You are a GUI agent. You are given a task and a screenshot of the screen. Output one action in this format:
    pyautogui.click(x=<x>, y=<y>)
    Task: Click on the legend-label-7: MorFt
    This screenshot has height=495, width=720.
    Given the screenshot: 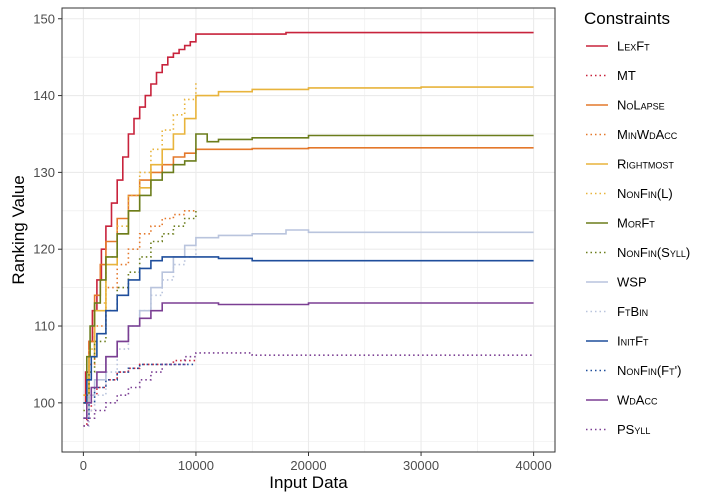 What is the action you would take?
    pyautogui.click(x=636, y=223)
    